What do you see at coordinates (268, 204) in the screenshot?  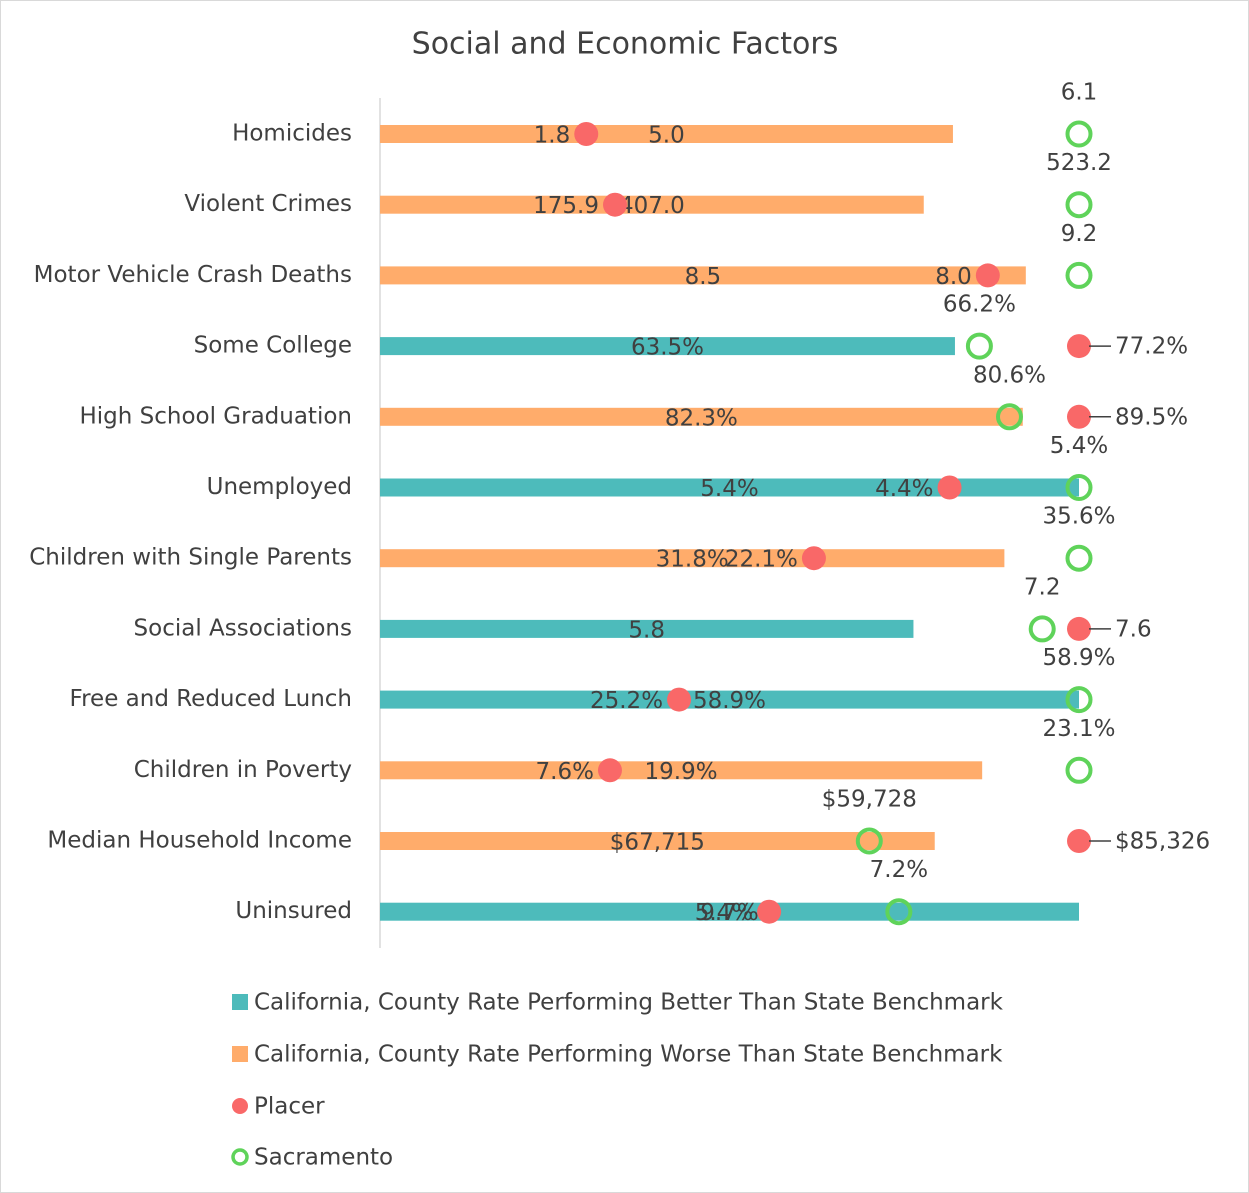 I see `category-label: Violent Crimes` at bounding box center [268, 204].